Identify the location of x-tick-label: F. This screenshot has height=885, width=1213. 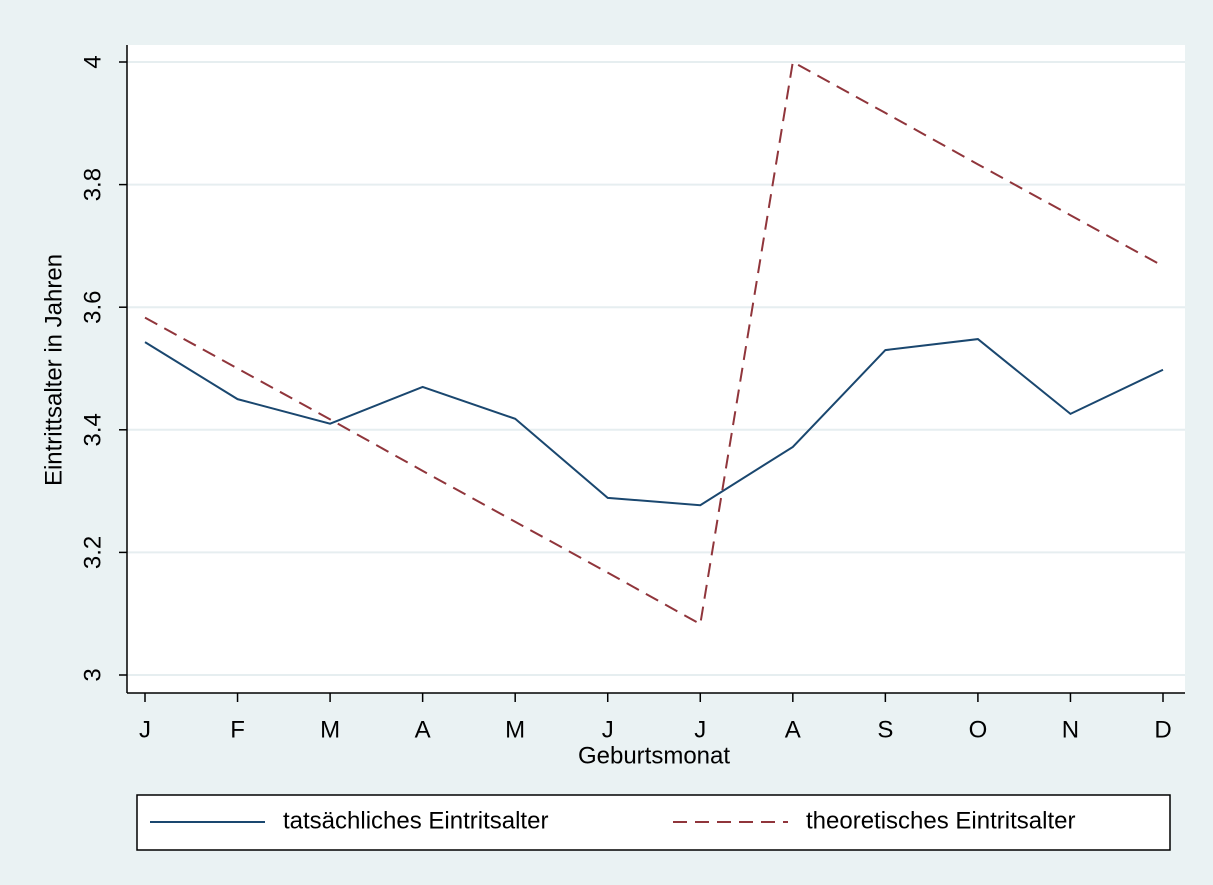
(237, 729).